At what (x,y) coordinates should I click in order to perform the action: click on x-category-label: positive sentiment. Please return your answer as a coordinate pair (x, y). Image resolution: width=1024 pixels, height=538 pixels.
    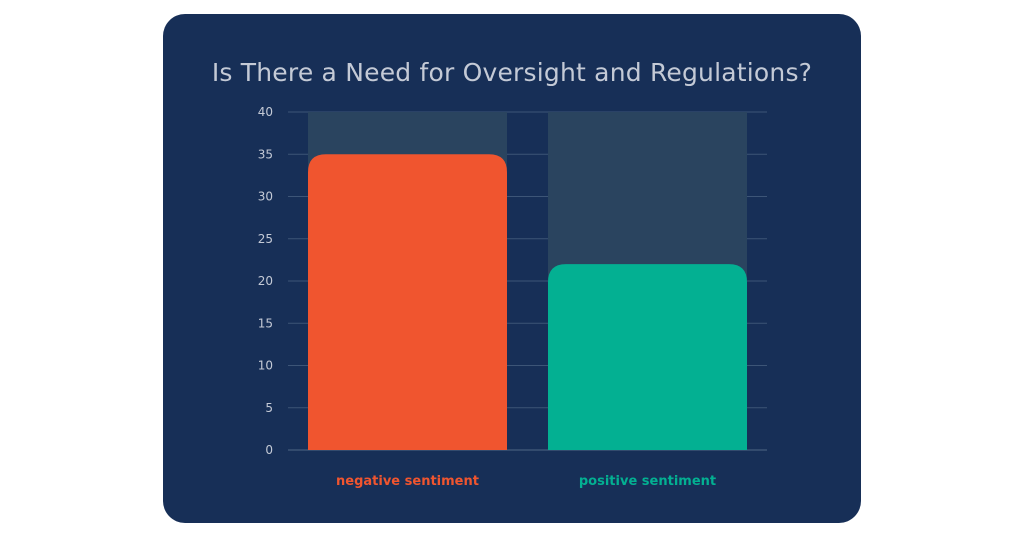
    Looking at the image, I should click on (647, 481).